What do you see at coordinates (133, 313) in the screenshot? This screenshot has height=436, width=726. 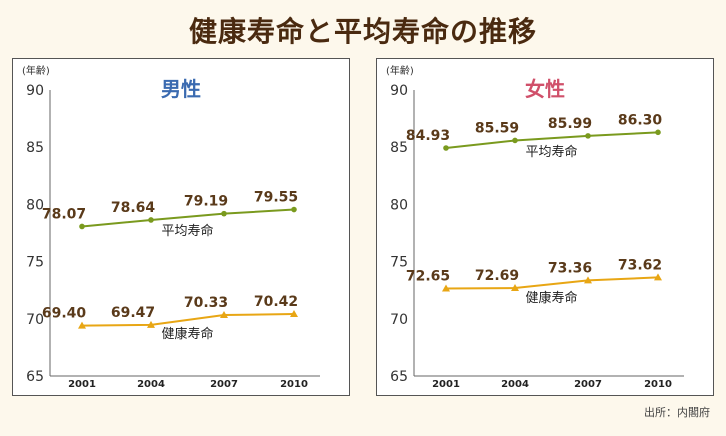 I see `data-label: 69.47` at bounding box center [133, 313].